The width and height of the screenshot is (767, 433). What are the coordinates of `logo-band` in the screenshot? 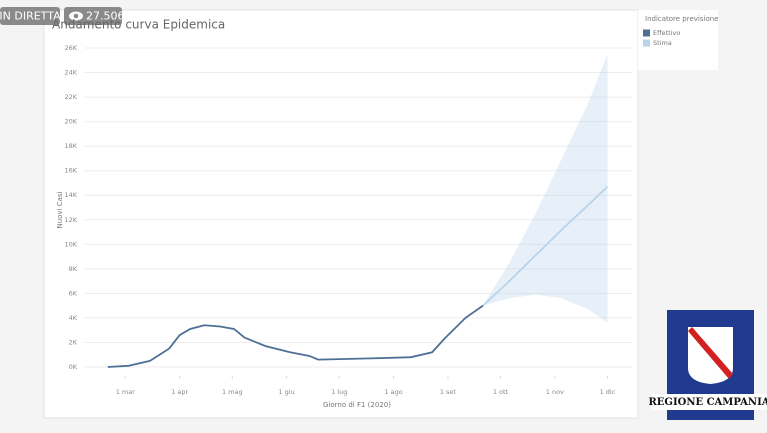 It's located at (709, 402).